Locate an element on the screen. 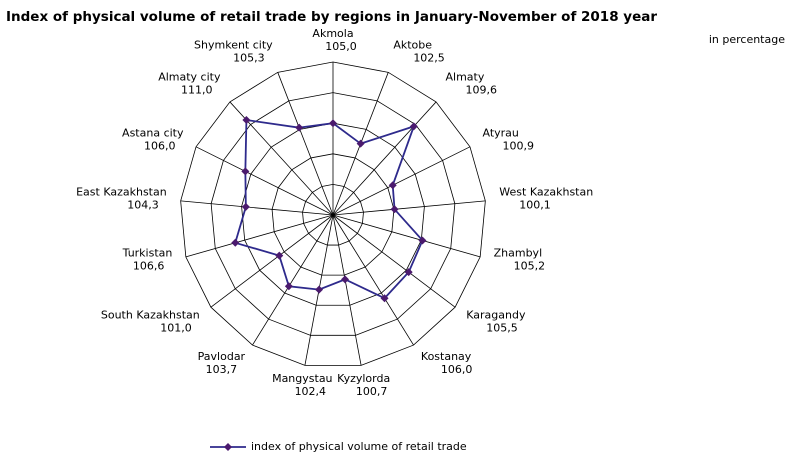 This screenshot has height=461, width=800. category-label: East Kazakhstan is located at coordinates (121, 192).